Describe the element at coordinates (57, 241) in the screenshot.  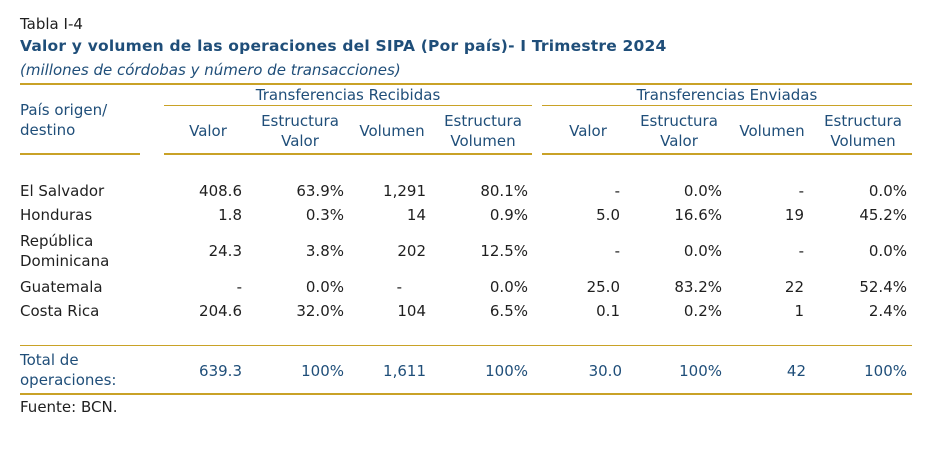
I see `row-label-line1: República` at that location.